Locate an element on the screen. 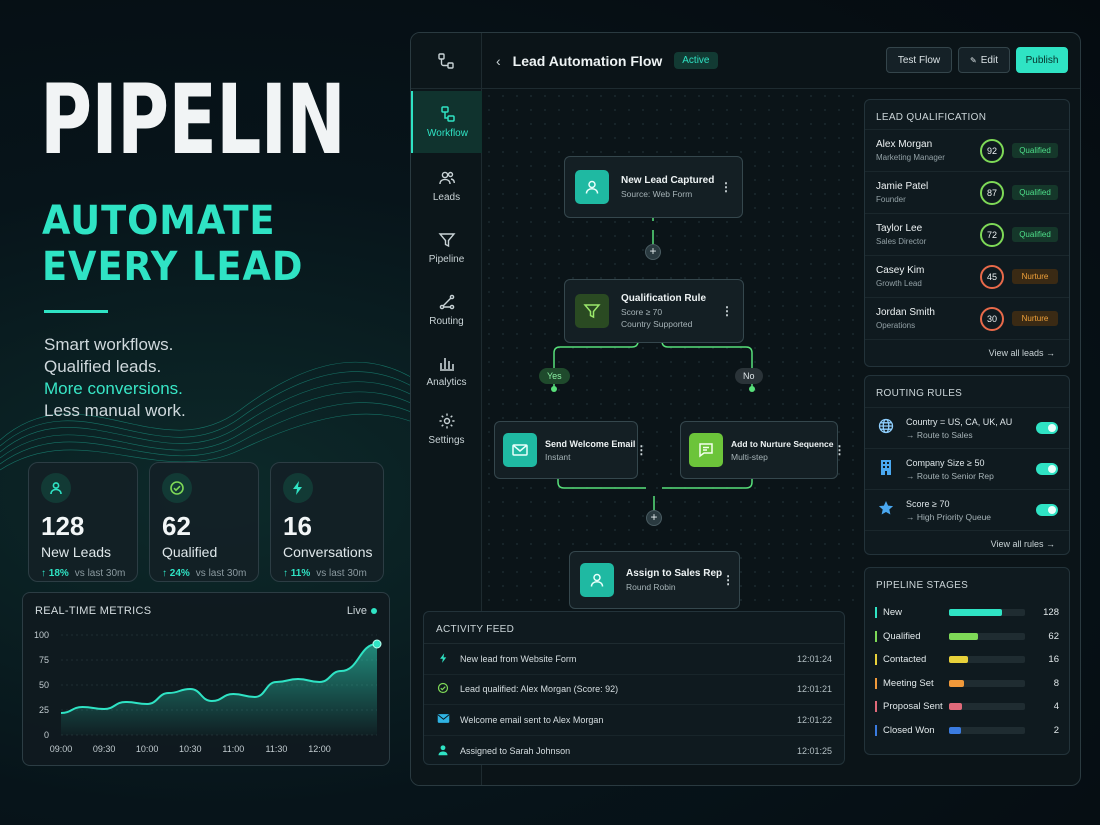  stat-card-new-leads: 128 New Leads ↑ 18% vs last 30m is located at coordinates (83, 522).